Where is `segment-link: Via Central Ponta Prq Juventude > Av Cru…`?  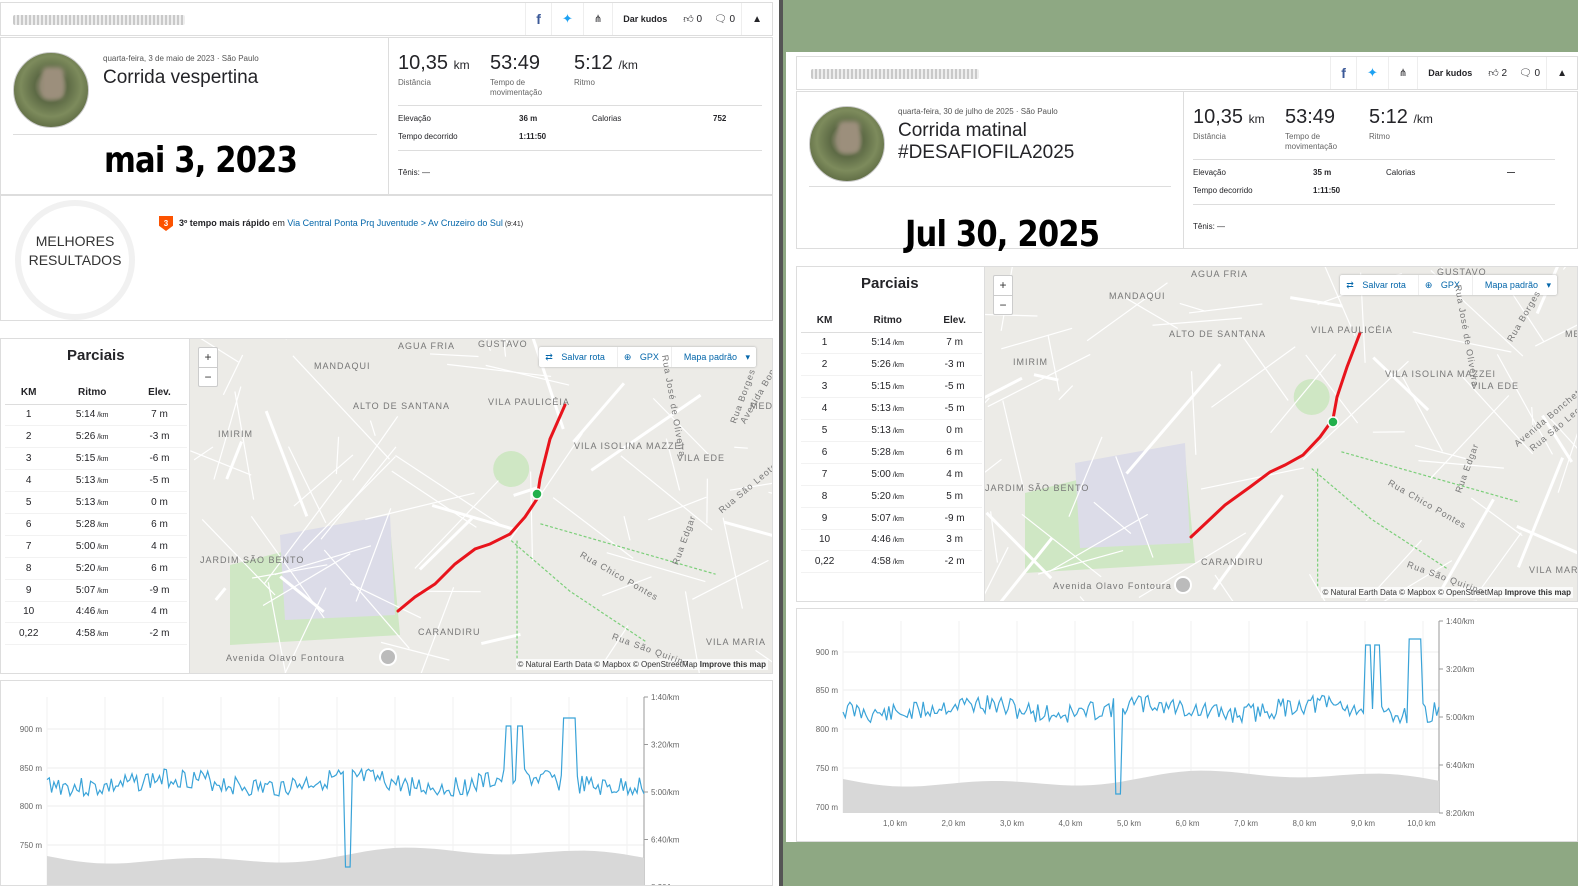
segment-link: Via Central Ponta Prq Juventude > Av Cru… is located at coordinates (395, 222).